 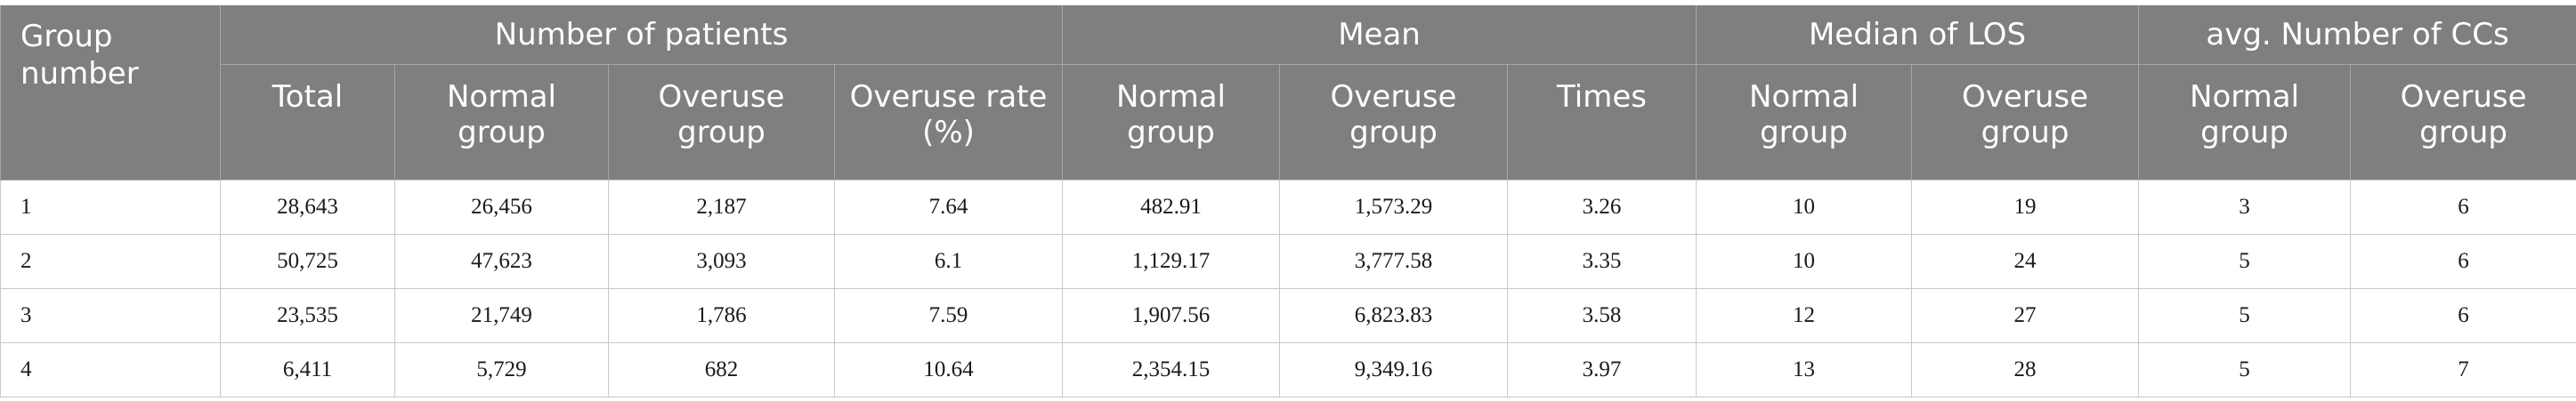 I want to click on table-cell: 1,786, so click(x=722, y=315).